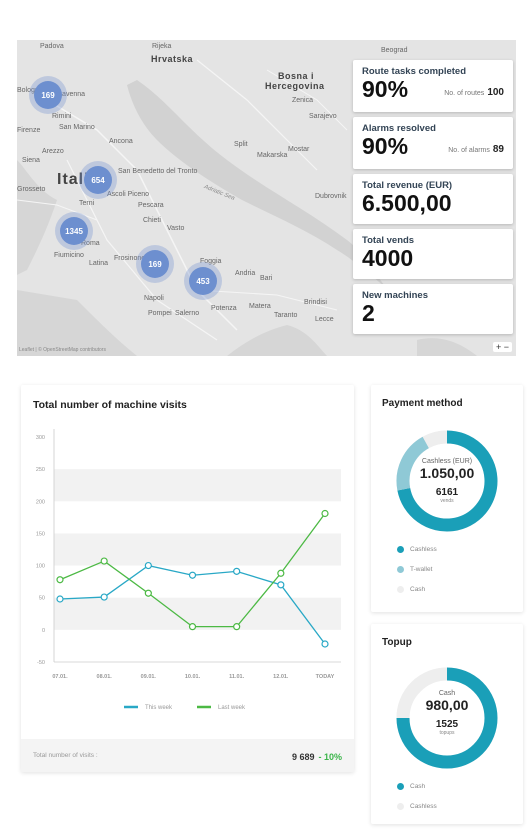 This screenshot has width=530, height=830. What do you see at coordinates (414, 71) in the screenshot?
I see `kpi-title: Route tasks completed` at bounding box center [414, 71].